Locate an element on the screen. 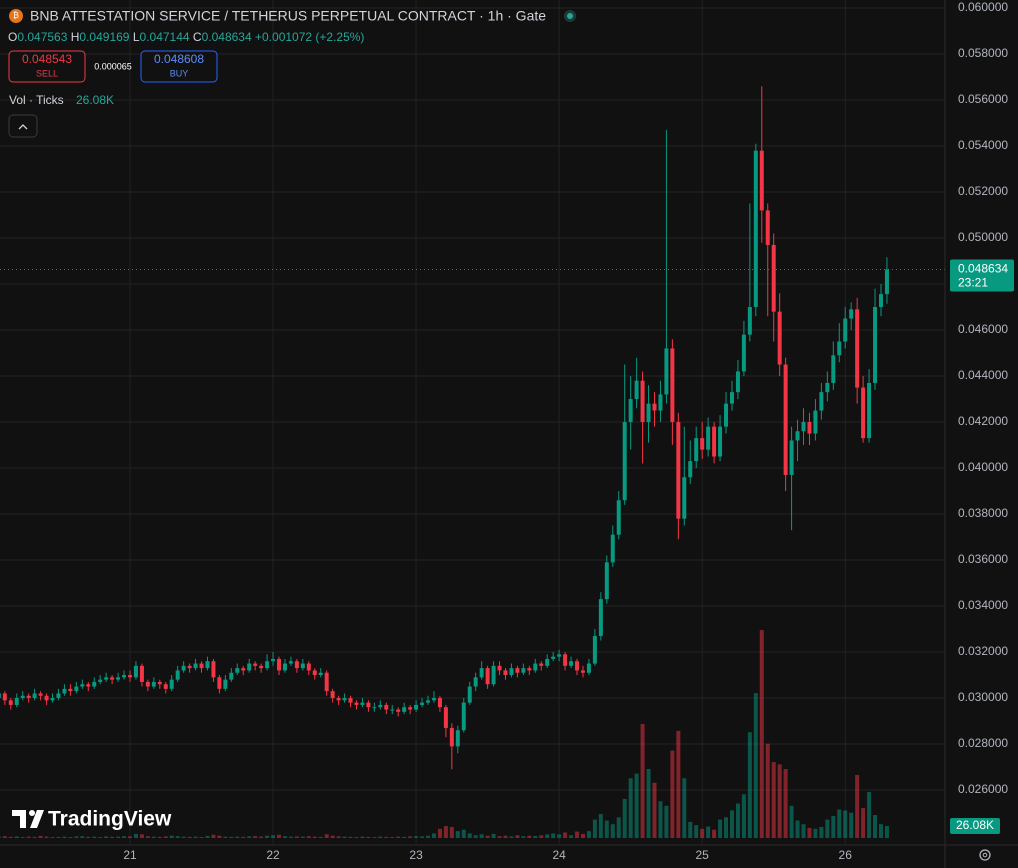 The width and height of the screenshot is (1018, 868). change-percent: (+2.25%) is located at coordinates (339, 37).